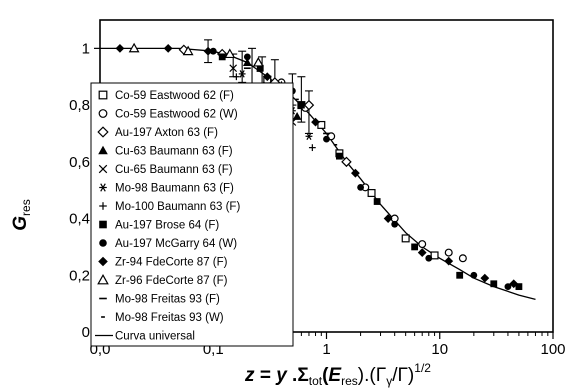 Image resolution: width=574 pixels, height=392 pixels. I want to click on y-tick-label: 0,6, so click(79, 162).